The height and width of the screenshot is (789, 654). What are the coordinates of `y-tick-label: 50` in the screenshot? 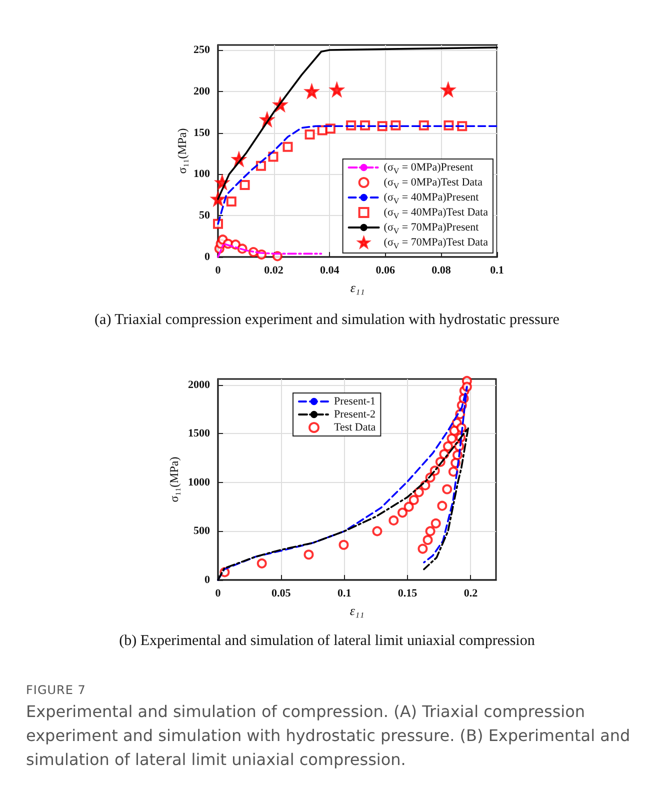 It's located at (204, 216).